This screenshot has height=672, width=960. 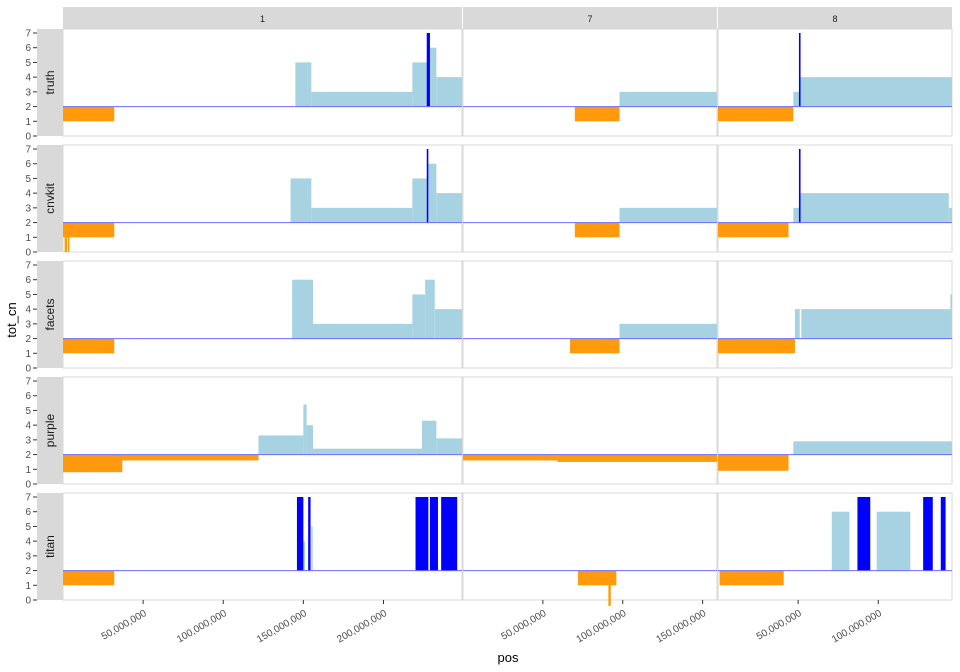 What do you see at coordinates (50, 546) in the screenshot?
I see `row-strip-titan` at bounding box center [50, 546].